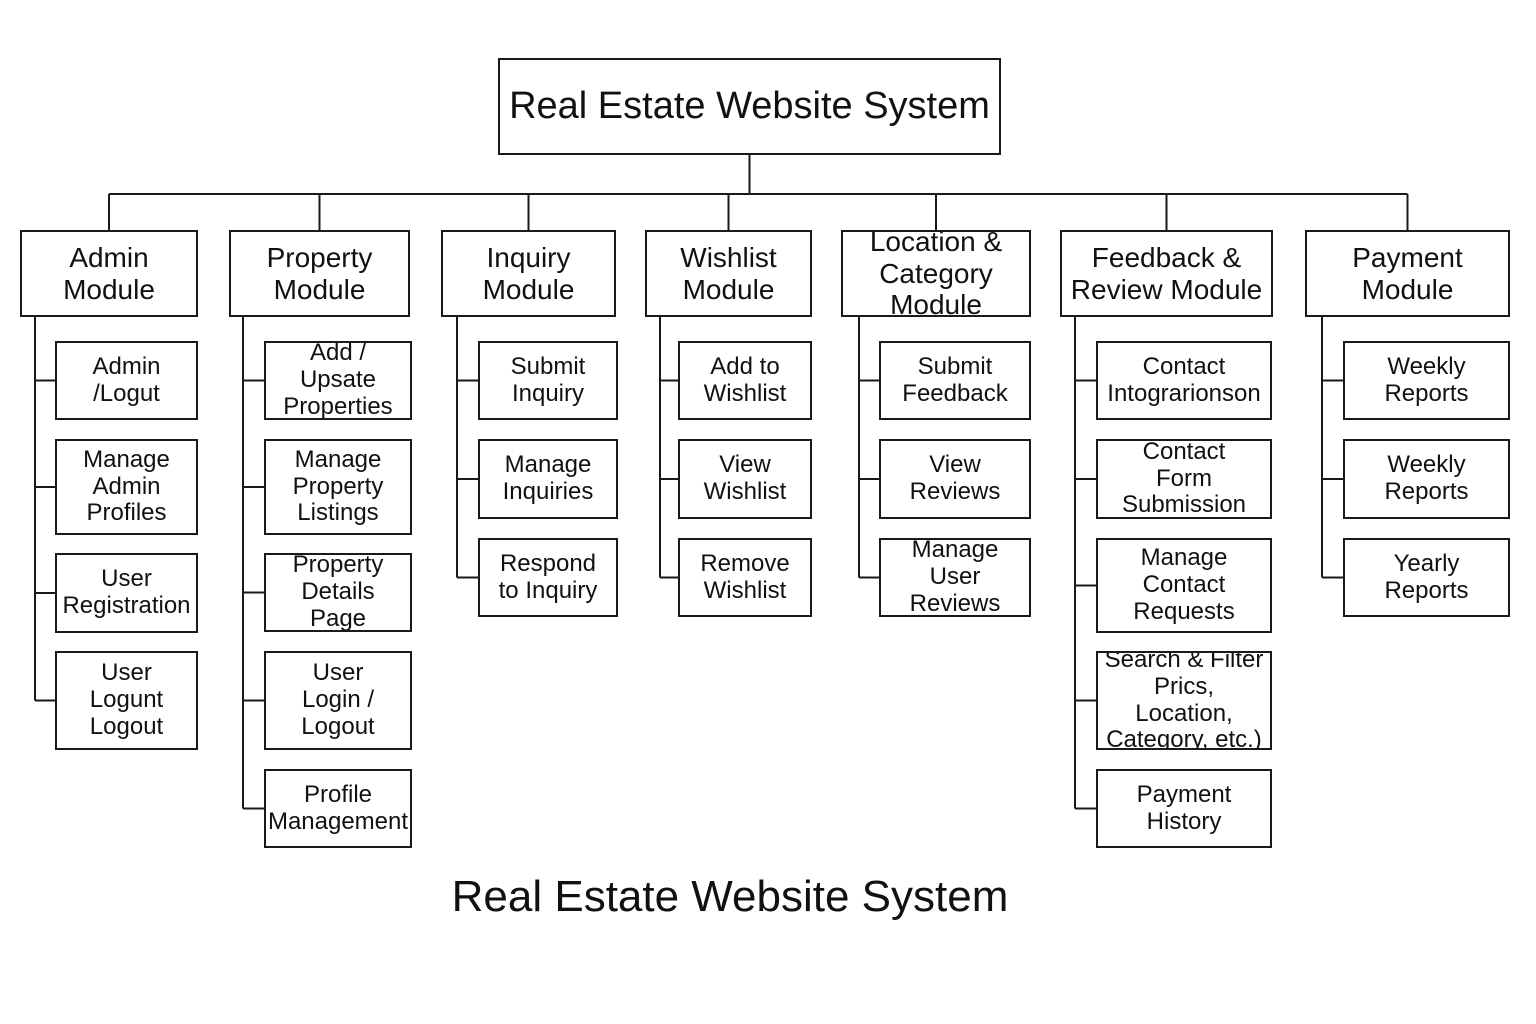 This screenshot has width=1536, height=1024. I want to click on submodule-box: Property Details Page, so click(338, 592).